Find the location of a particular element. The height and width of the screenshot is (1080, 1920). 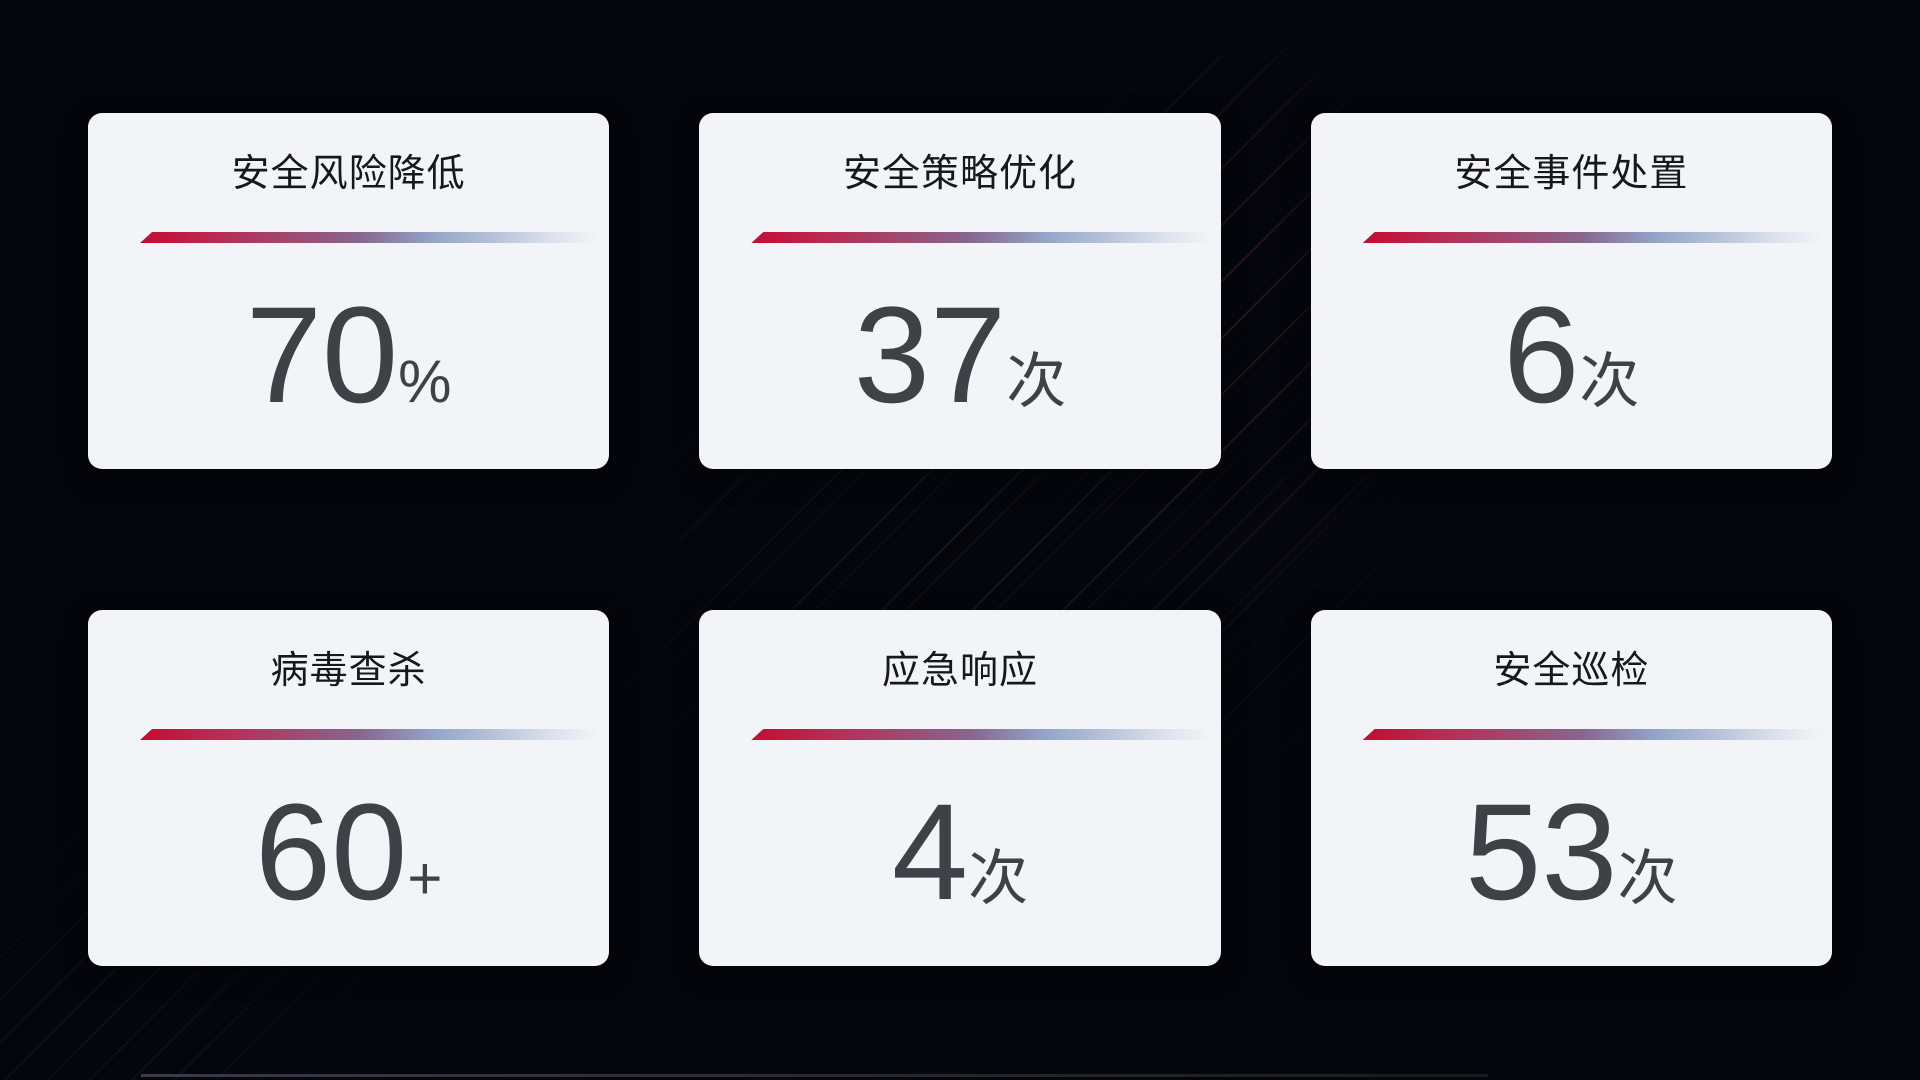

stat-value: 60 is located at coordinates (331, 852).